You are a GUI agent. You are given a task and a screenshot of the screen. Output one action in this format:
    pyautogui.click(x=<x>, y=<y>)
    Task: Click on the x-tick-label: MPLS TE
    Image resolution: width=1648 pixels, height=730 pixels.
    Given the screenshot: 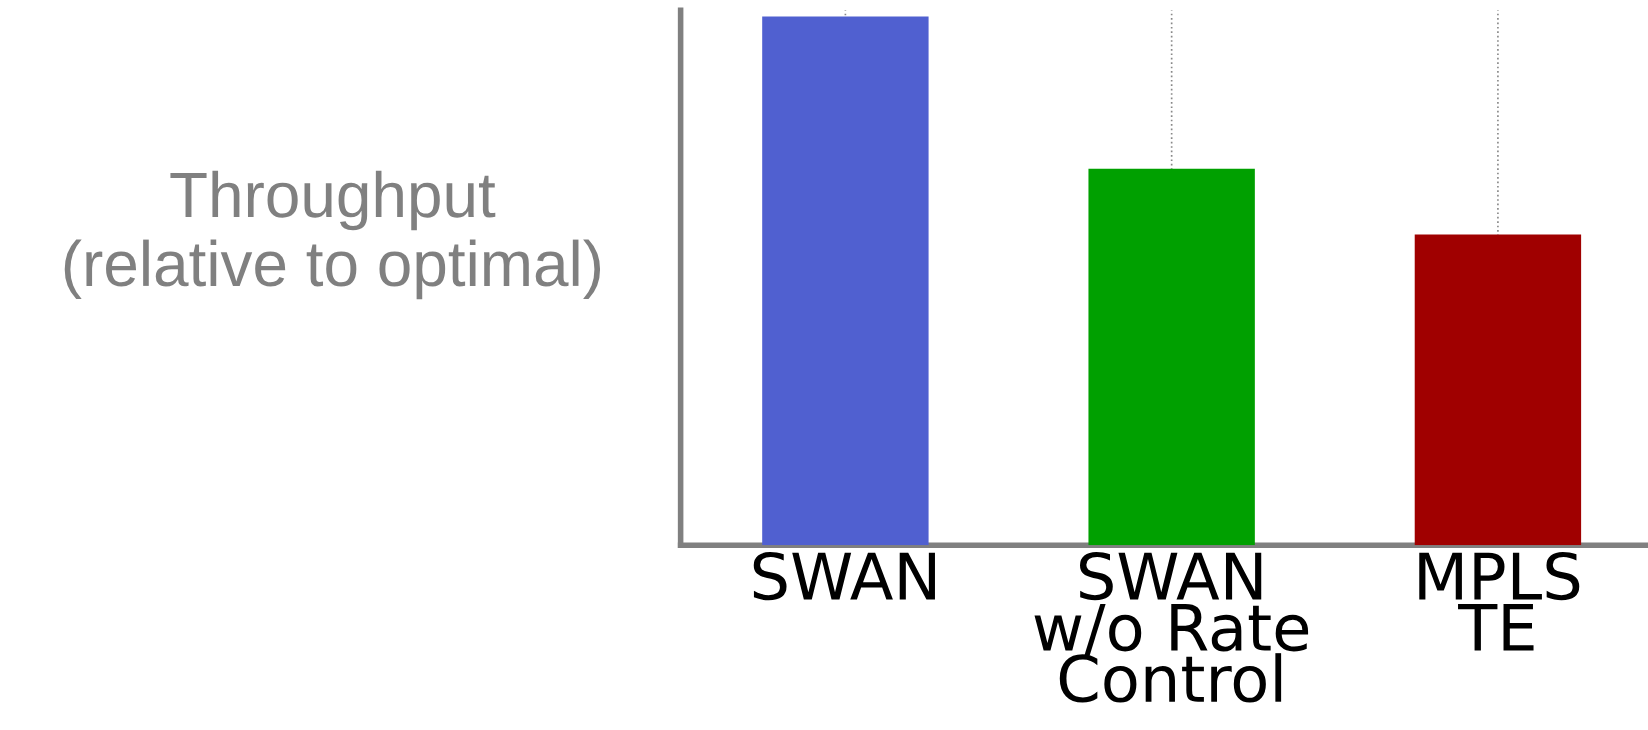 What is the action you would take?
    pyautogui.click(x=1499, y=601)
    